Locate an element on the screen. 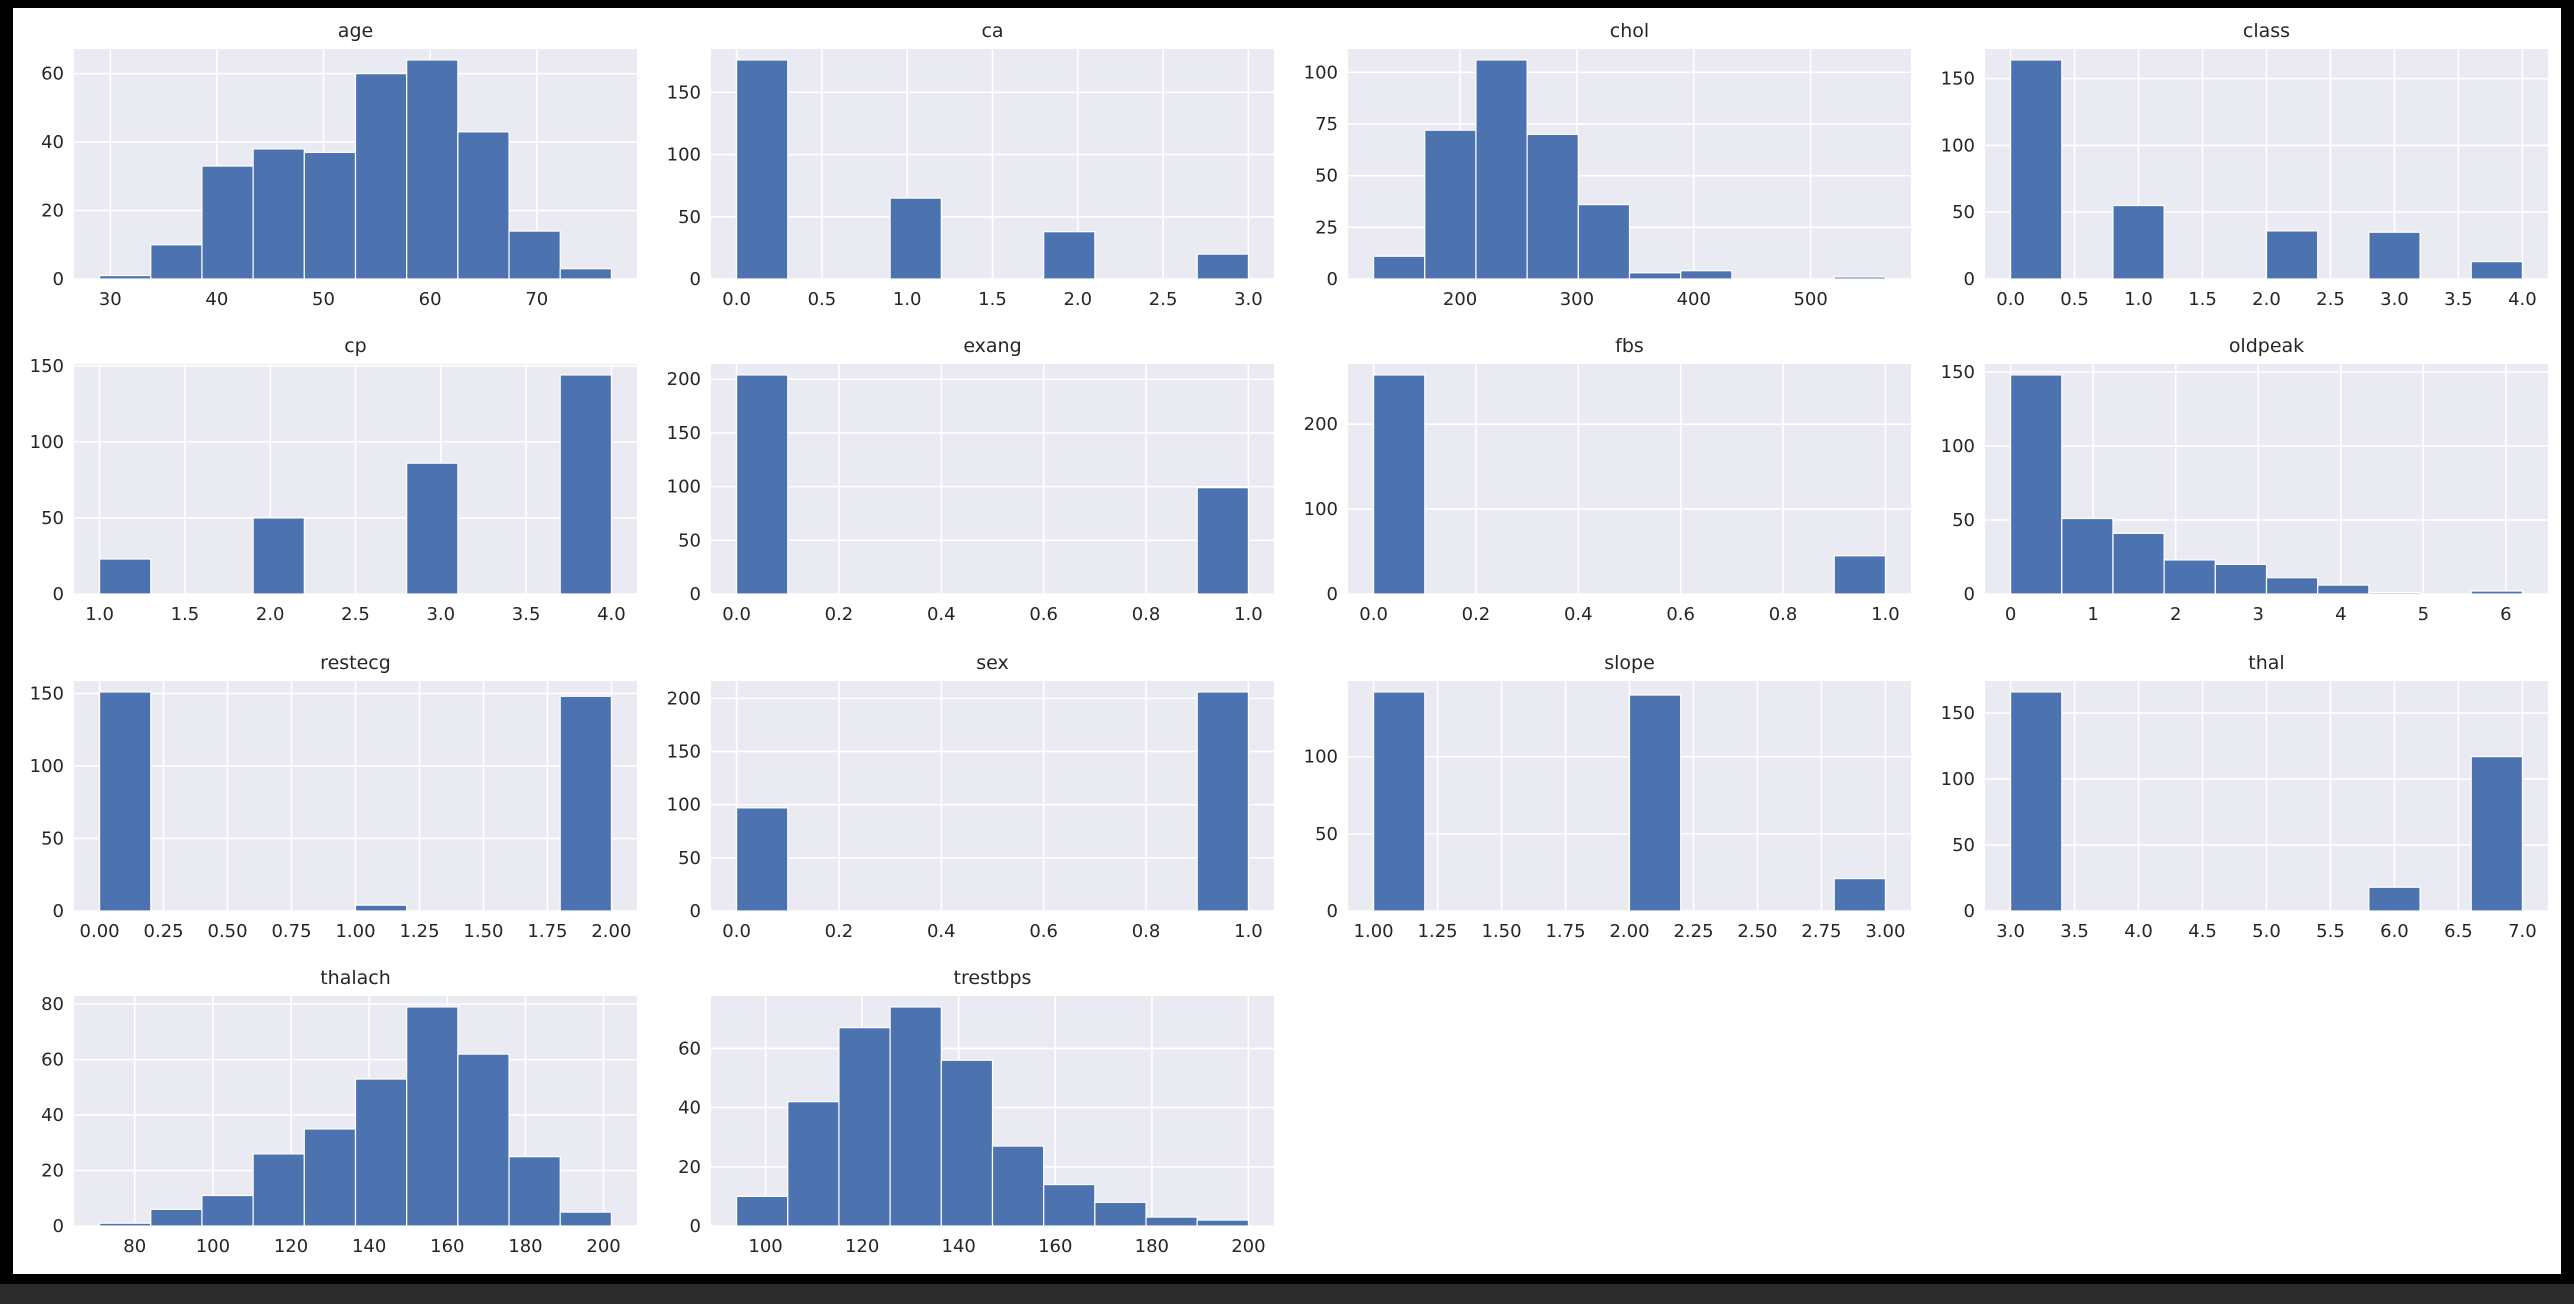 The image size is (2574, 1304). x-tick-label: 2.75 is located at coordinates (1821, 931).